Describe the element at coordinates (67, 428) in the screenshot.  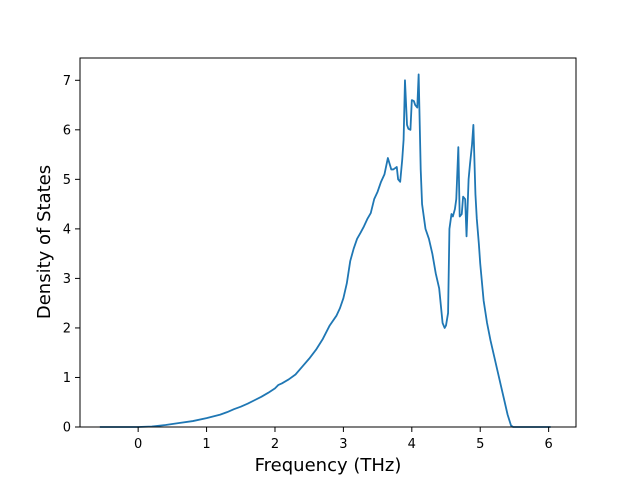
I see `y-tick-label: 0` at that location.